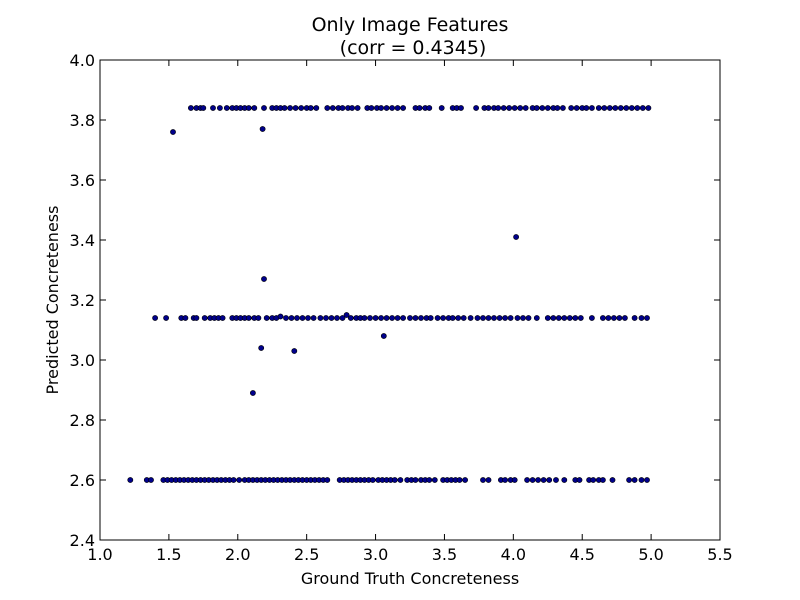  What do you see at coordinates (513, 554) in the screenshot?
I see `x-tick-label: 4.0` at bounding box center [513, 554].